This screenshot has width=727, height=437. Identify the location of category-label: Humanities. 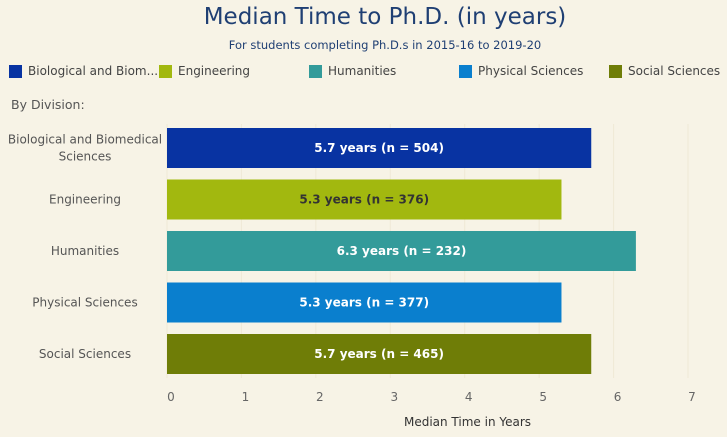
(85, 251).